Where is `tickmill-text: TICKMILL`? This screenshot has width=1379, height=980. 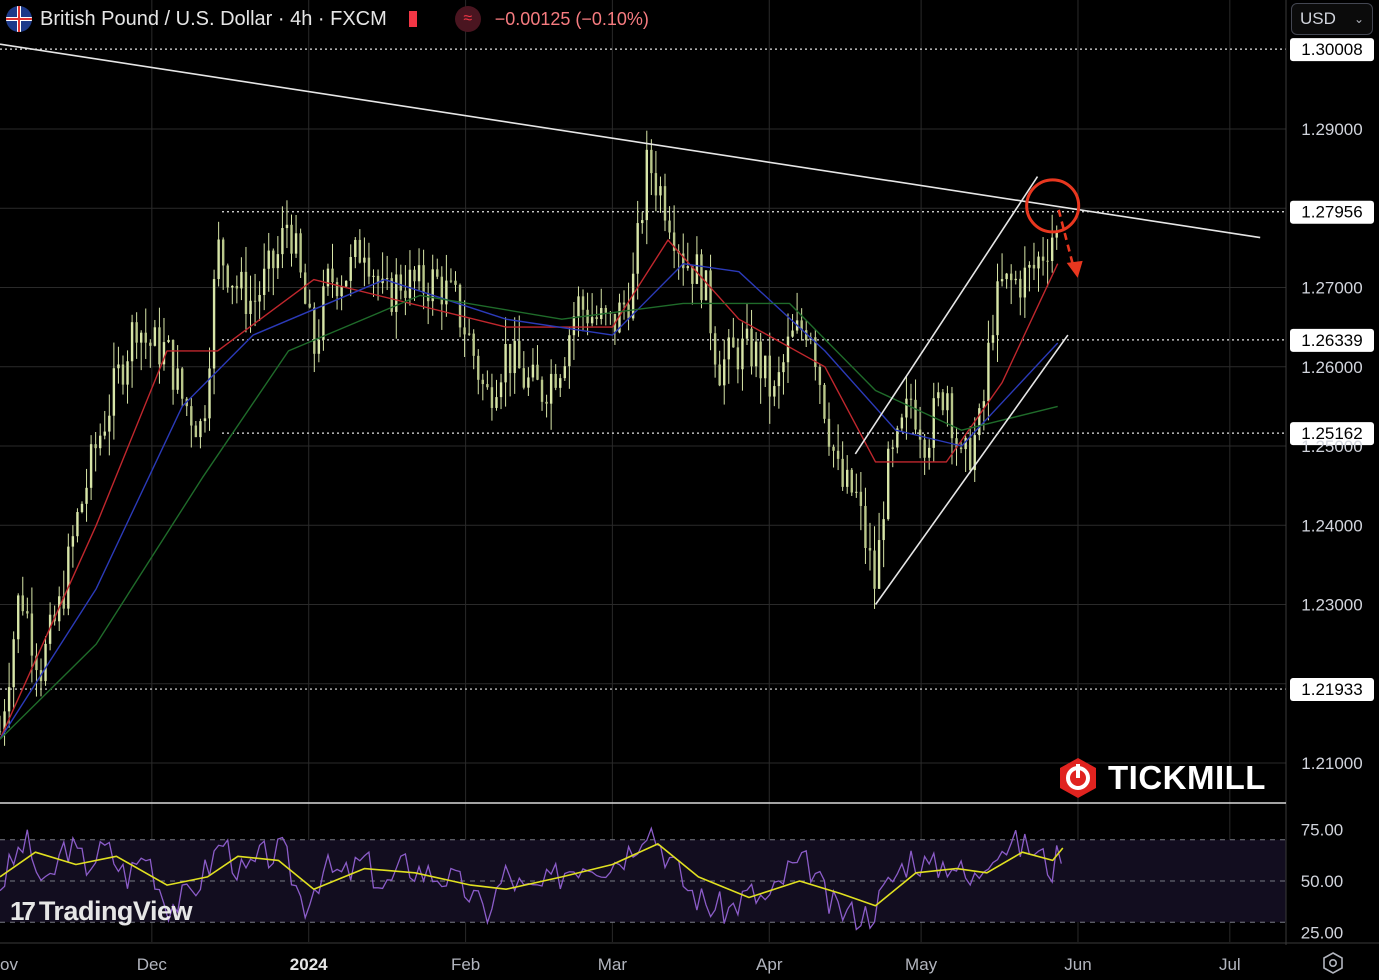
tickmill-text: TICKMILL is located at coordinates (1187, 777).